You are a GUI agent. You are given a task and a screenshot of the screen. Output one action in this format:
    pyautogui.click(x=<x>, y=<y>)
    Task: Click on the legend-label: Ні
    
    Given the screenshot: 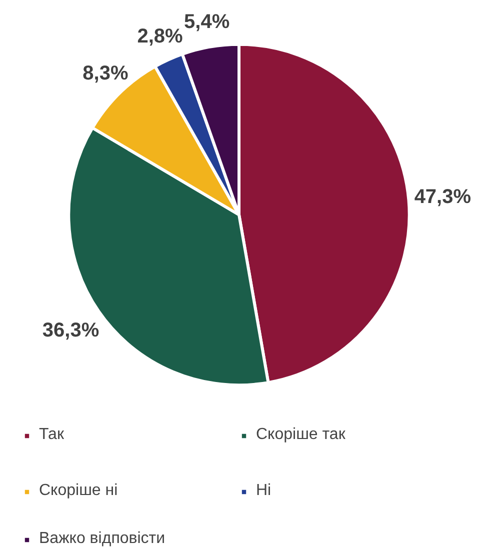 What is the action you would take?
    pyautogui.click(x=264, y=491)
    